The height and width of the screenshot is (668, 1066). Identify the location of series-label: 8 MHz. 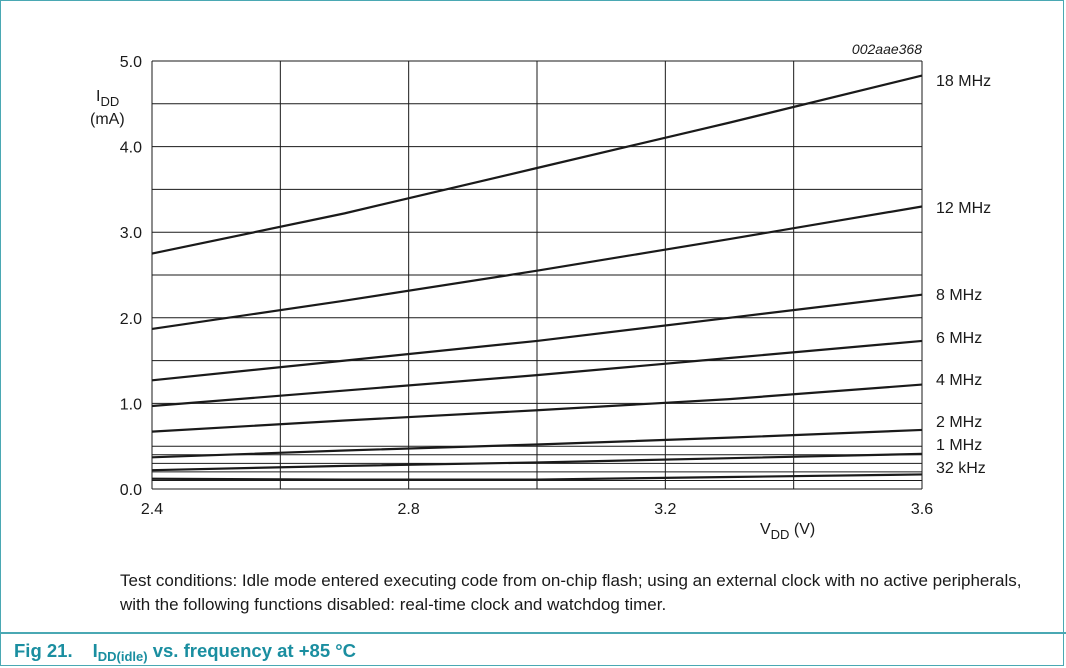
(959, 295).